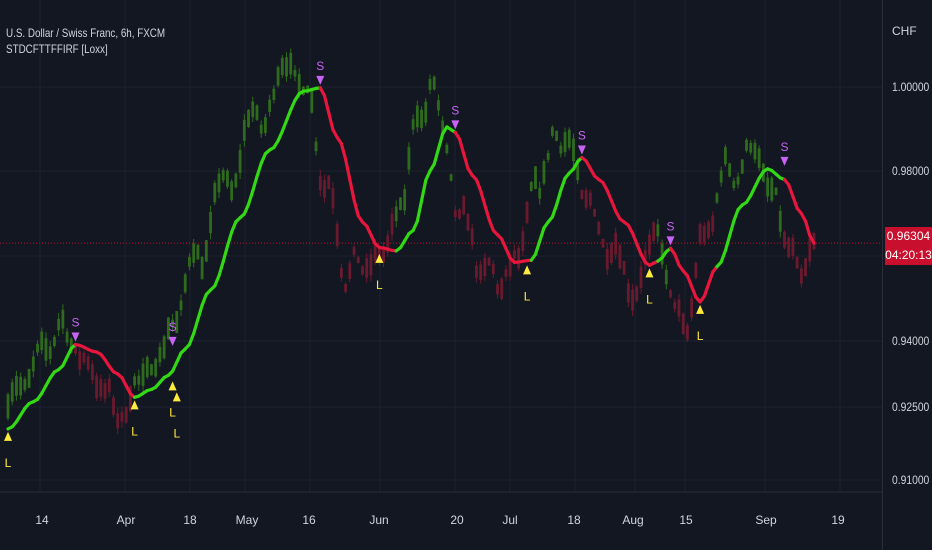 This screenshot has height=550, width=932. I want to click on x-tick-label: Jun, so click(378, 520).